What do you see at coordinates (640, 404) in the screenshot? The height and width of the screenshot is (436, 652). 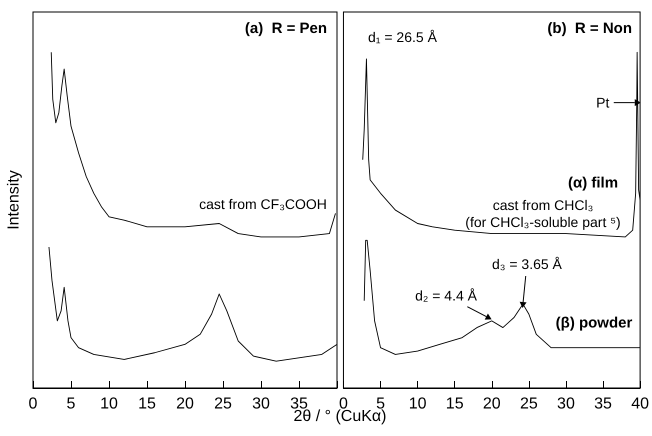 I see `x-tick-label: 40` at bounding box center [640, 404].